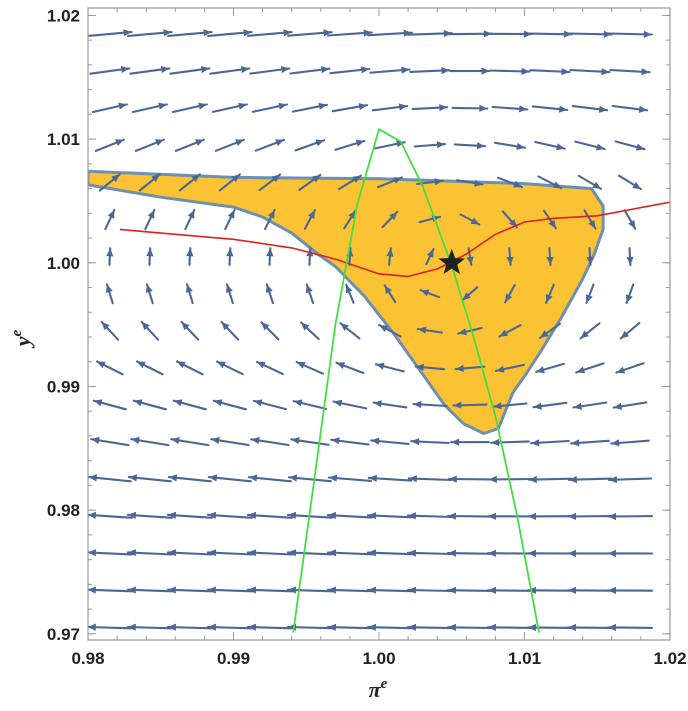  I want to click on x-tick-label: 1.01, so click(524, 658).